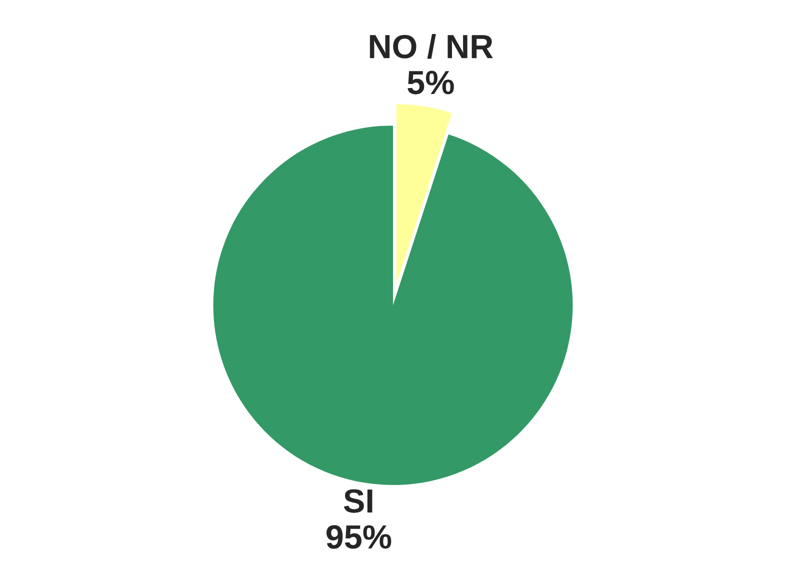 The height and width of the screenshot is (576, 786). Describe the element at coordinates (359, 537) in the screenshot. I see `data-label: 95%` at that location.